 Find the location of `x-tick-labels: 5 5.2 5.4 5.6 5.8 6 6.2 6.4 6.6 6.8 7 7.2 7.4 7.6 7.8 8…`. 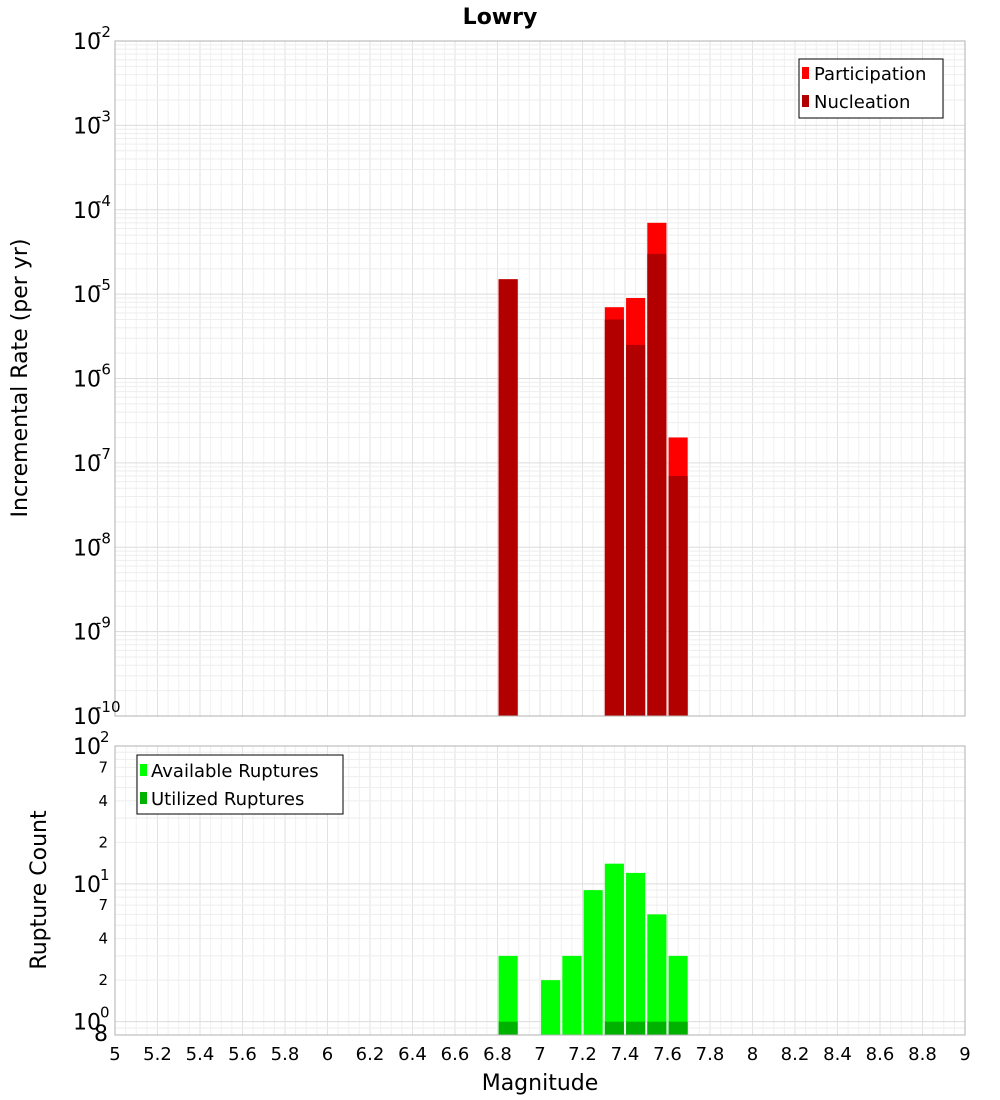

x-tick-labels: 5 5.2 5.4 5.6 5.8 6 6.2 6.4 6.6 6.8 7 7.2 7.4 7.6 7.8 8… is located at coordinates (539, 1054).